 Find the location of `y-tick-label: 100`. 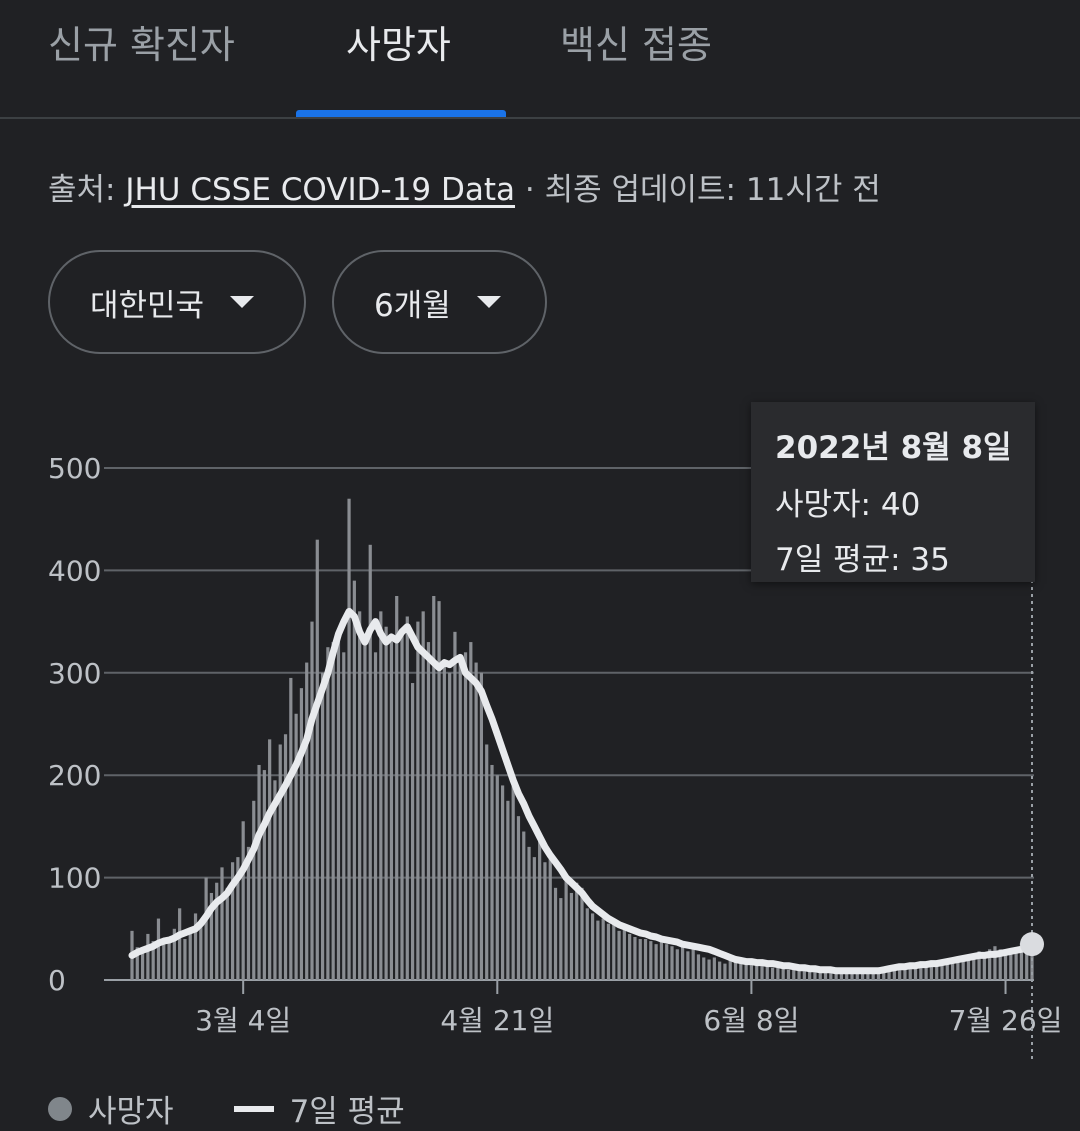

y-tick-label: 100 is located at coordinates (74, 878).